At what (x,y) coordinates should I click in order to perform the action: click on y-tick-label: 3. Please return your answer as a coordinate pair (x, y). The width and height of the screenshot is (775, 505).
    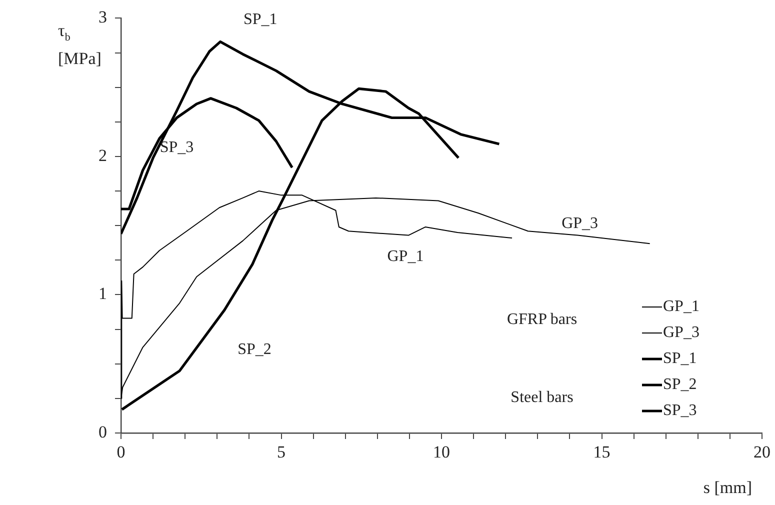
    Looking at the image, I should click on (102, 17).